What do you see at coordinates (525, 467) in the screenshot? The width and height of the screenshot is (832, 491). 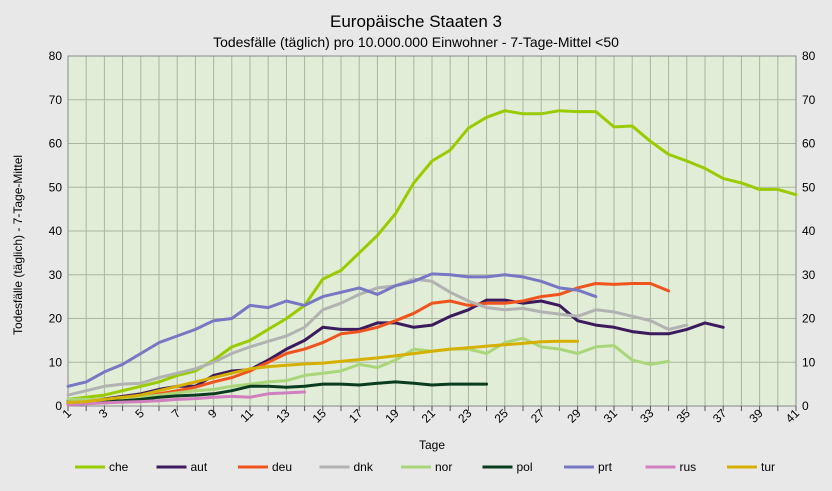 I see `legend-label-pol: pol` at bounding box center [525, 467].